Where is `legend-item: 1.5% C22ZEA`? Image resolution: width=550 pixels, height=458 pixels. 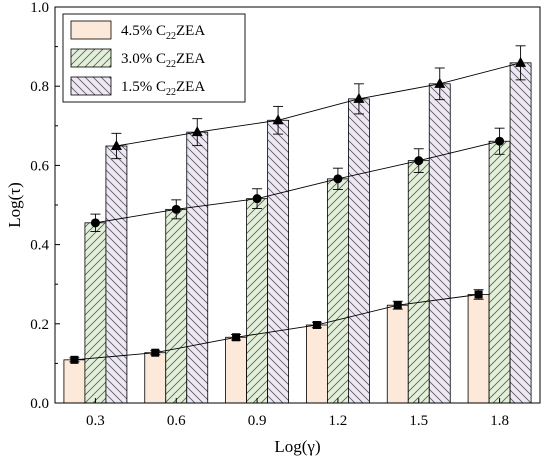
legend-item: 1.5% C22ZEA is located at coordinates (137, 87).